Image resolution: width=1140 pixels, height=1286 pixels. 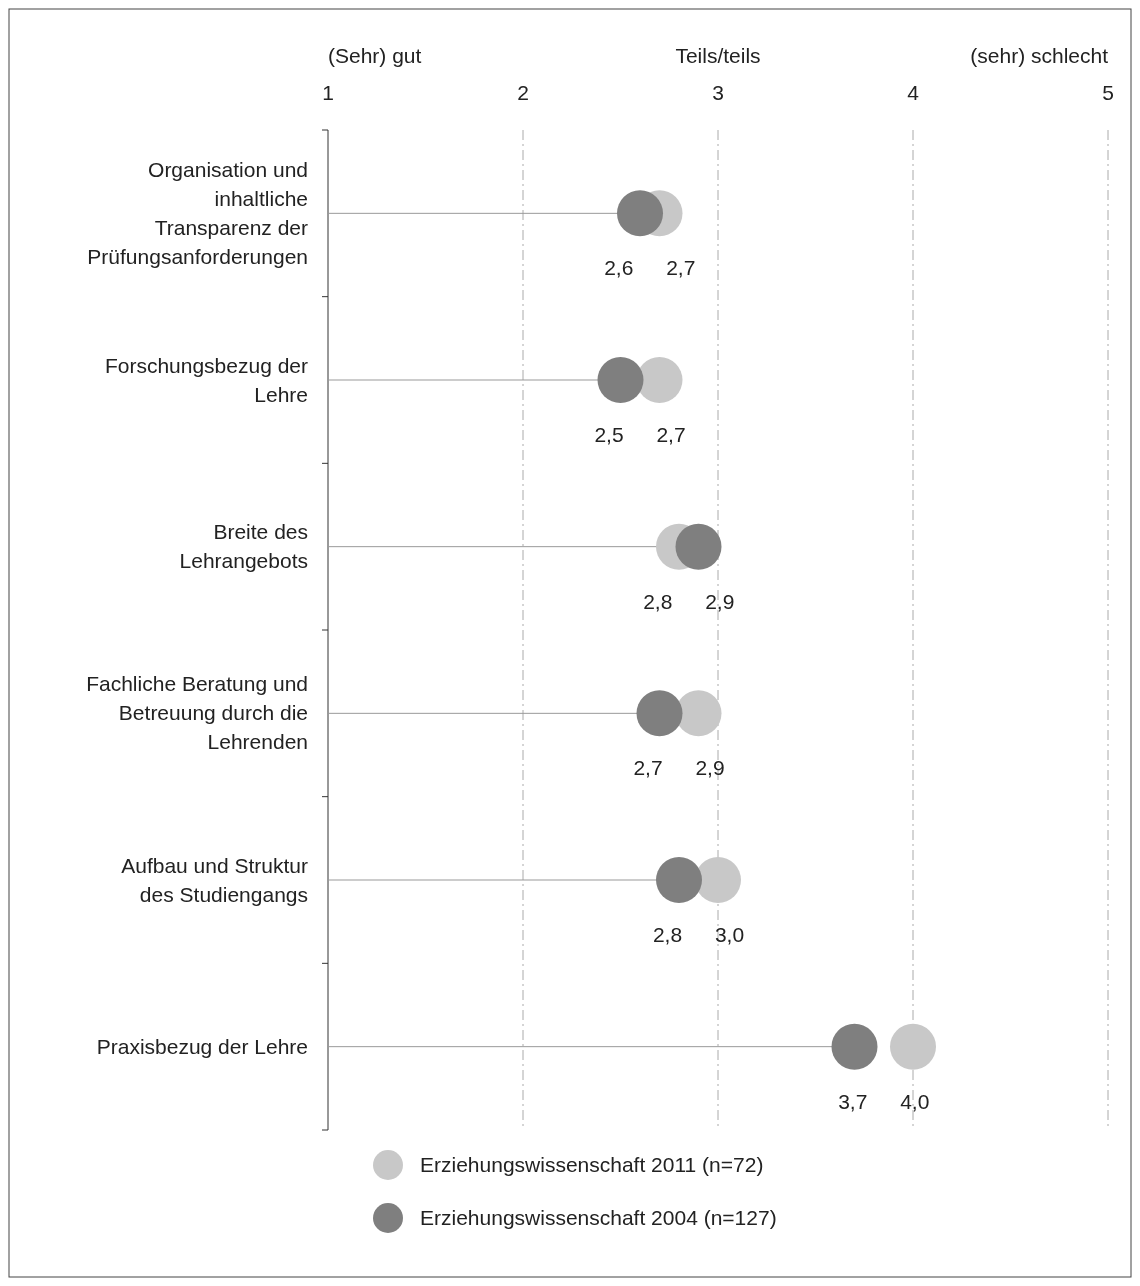 I want to click on text: Teils/teils, so click(x=718, y=55).